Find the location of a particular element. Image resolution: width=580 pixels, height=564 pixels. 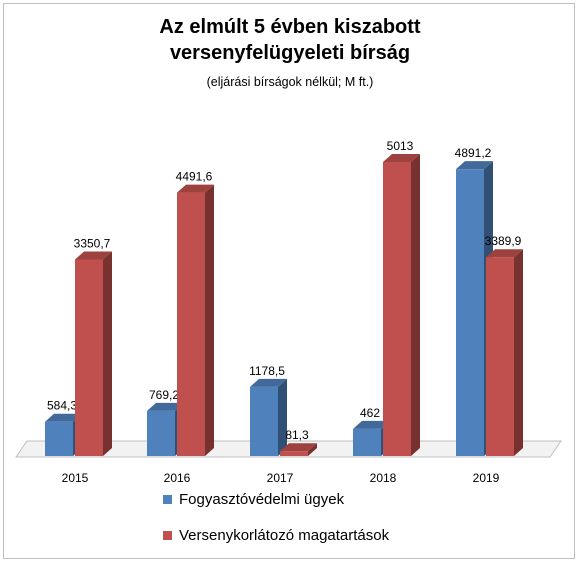

data-label-series-1-2019: 4891,2 is located at coordinates (473, 153).